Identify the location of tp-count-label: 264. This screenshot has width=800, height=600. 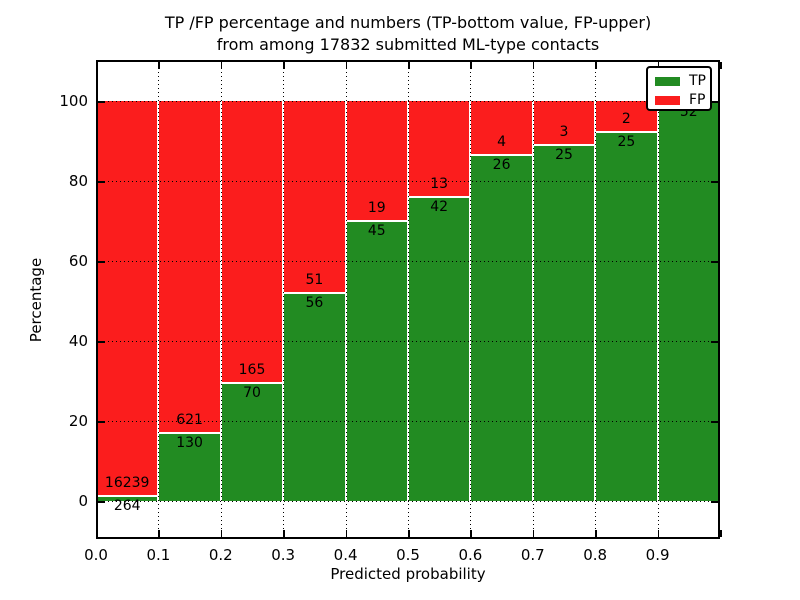
(127, 505).